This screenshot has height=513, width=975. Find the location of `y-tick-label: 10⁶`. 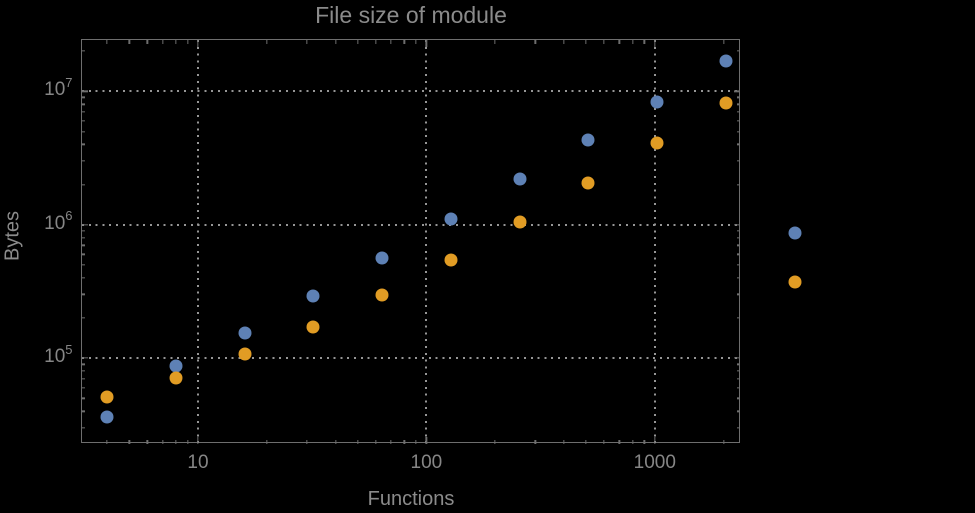

y-tick-label: 10⁶ is located at coordinates (58, 221).